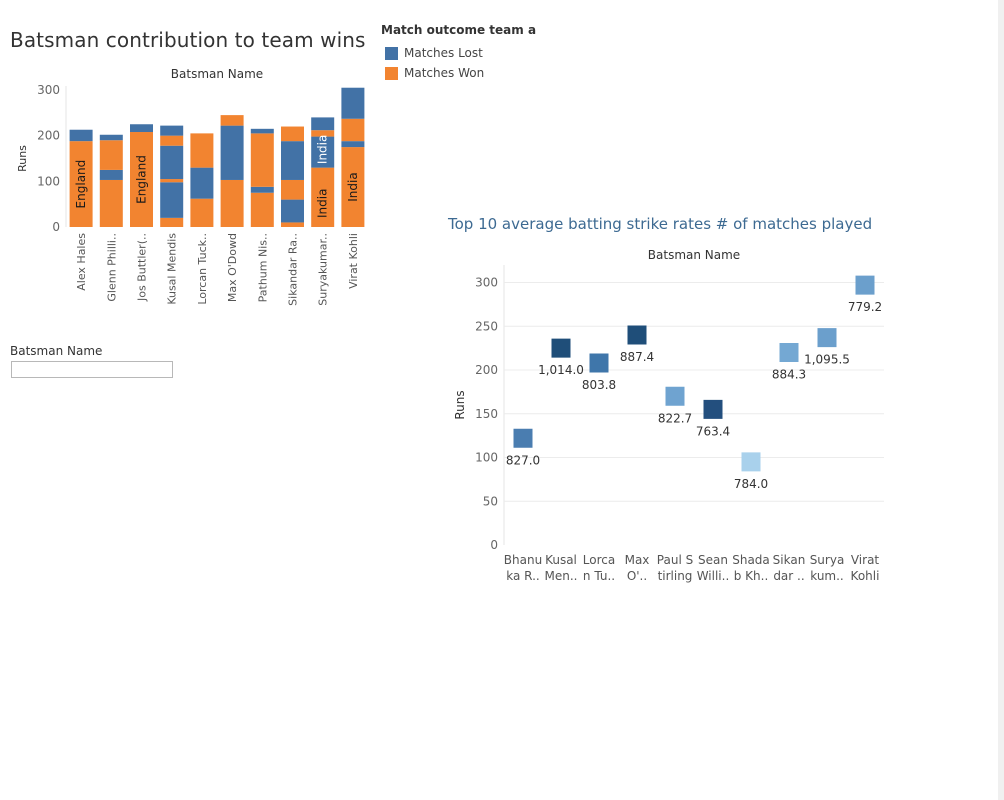 The height and width of the screenshot is (800, 1004). Describe the element at coordinates (561, 560) in the screenshot. I see `chart2-x-tick-label-line1: Kusal` at that location.